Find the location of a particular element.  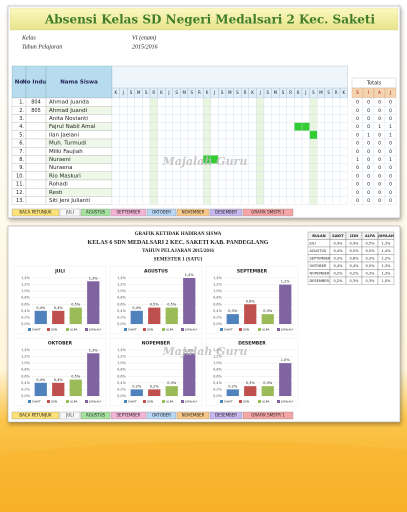

summary-value: 0,3% is located at coordinates (371, 258).